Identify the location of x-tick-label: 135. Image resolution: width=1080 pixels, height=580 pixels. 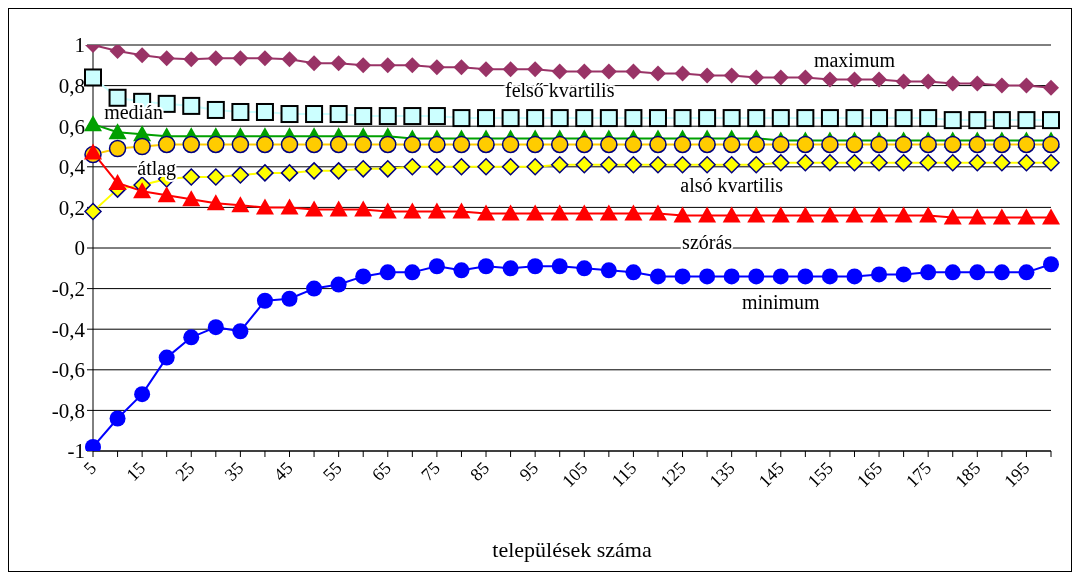
(722, 474).